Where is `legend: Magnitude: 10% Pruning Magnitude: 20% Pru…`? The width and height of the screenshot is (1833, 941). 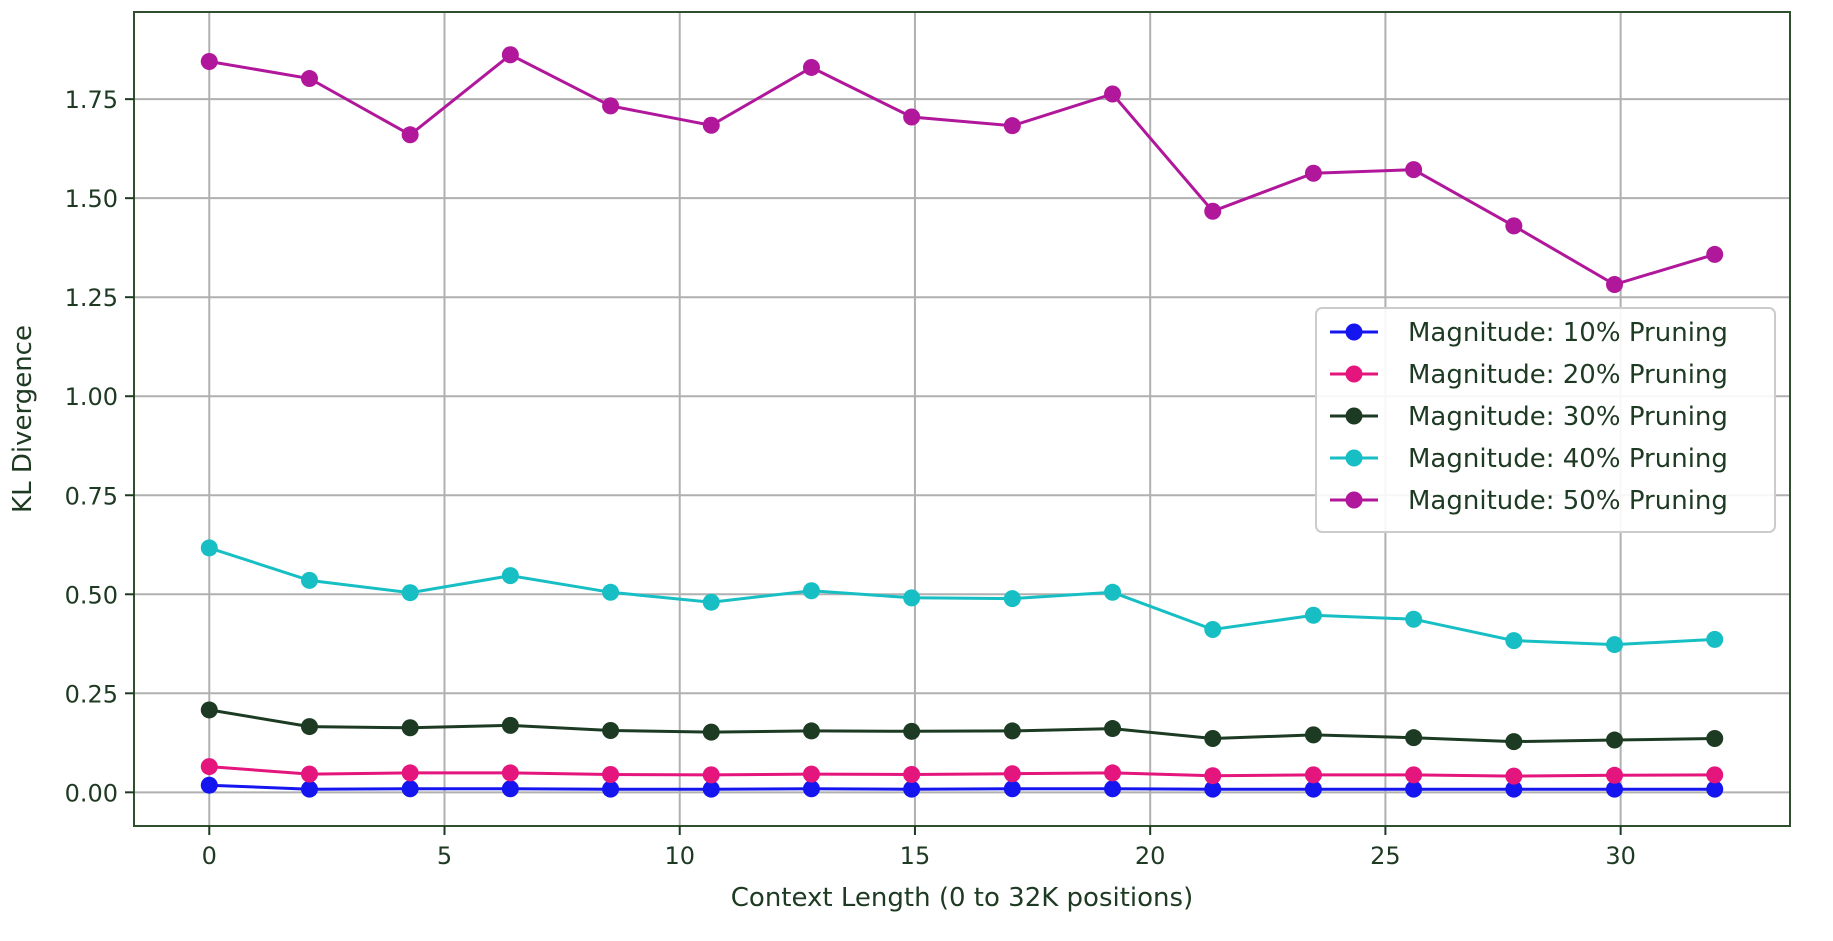 legend: Magnitude: 10% Pruning Magnitude: 20% Pru… is located at coordinates (1545, 420).